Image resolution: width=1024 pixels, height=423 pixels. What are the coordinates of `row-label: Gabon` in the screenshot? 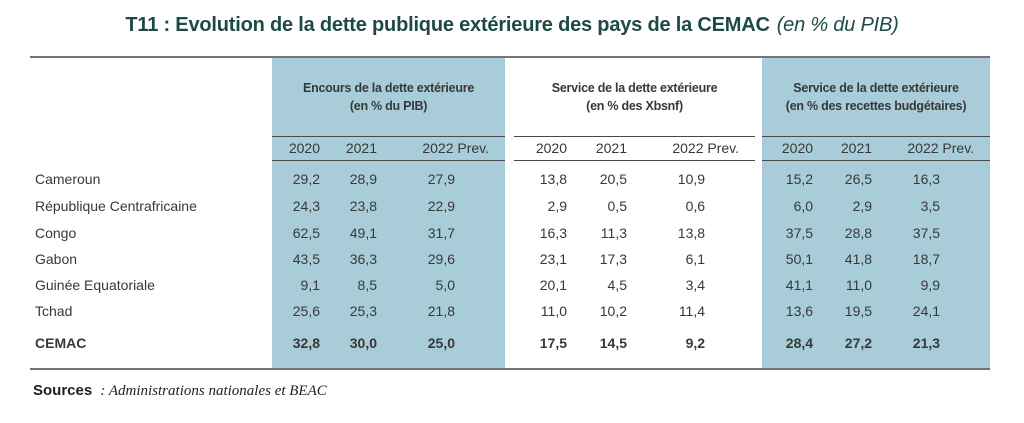 It's located at (56, 259).